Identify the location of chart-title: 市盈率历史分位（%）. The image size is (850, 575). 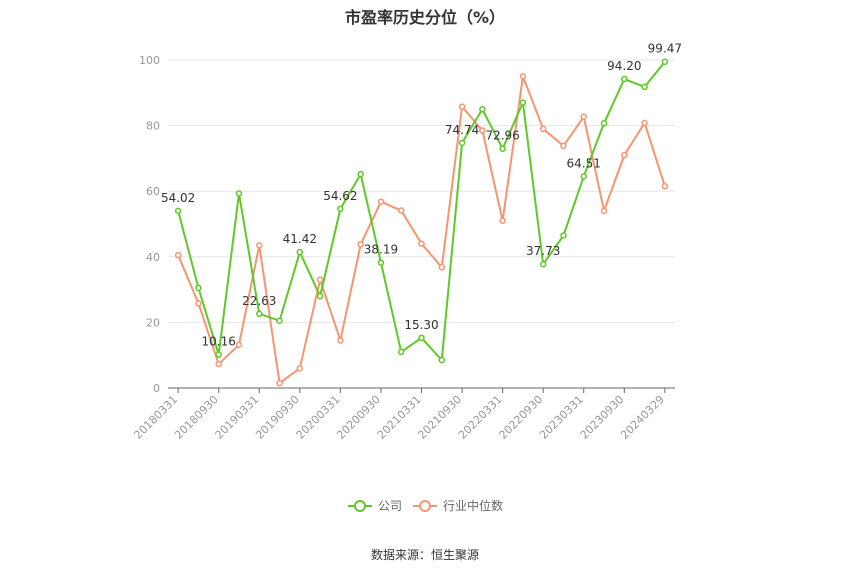
(425, 17).